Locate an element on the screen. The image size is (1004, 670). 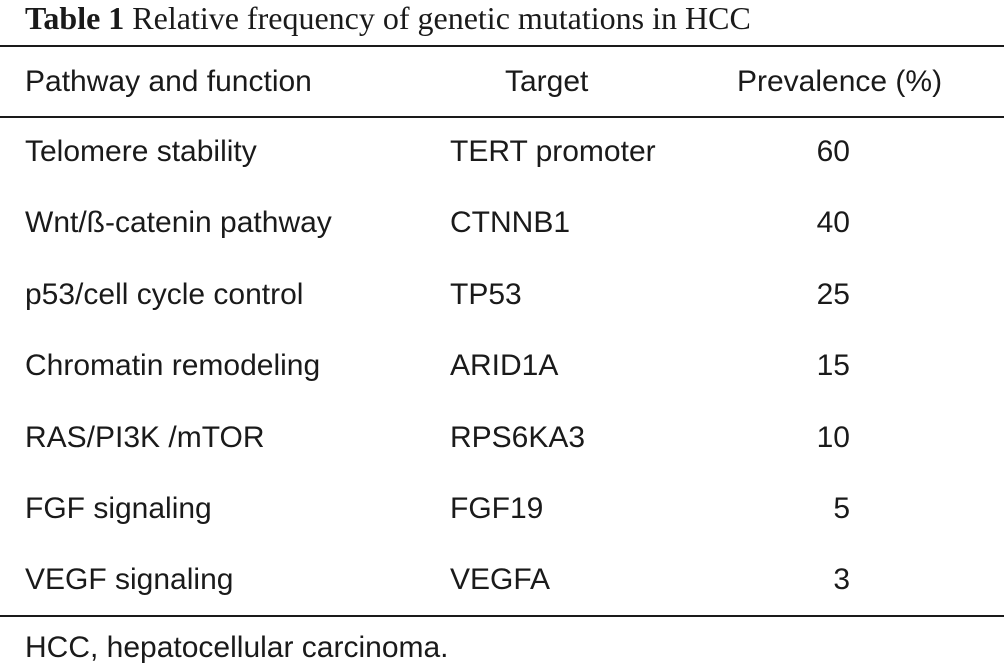
cell-prevalence: 3 is located at coordinates (841, 579).